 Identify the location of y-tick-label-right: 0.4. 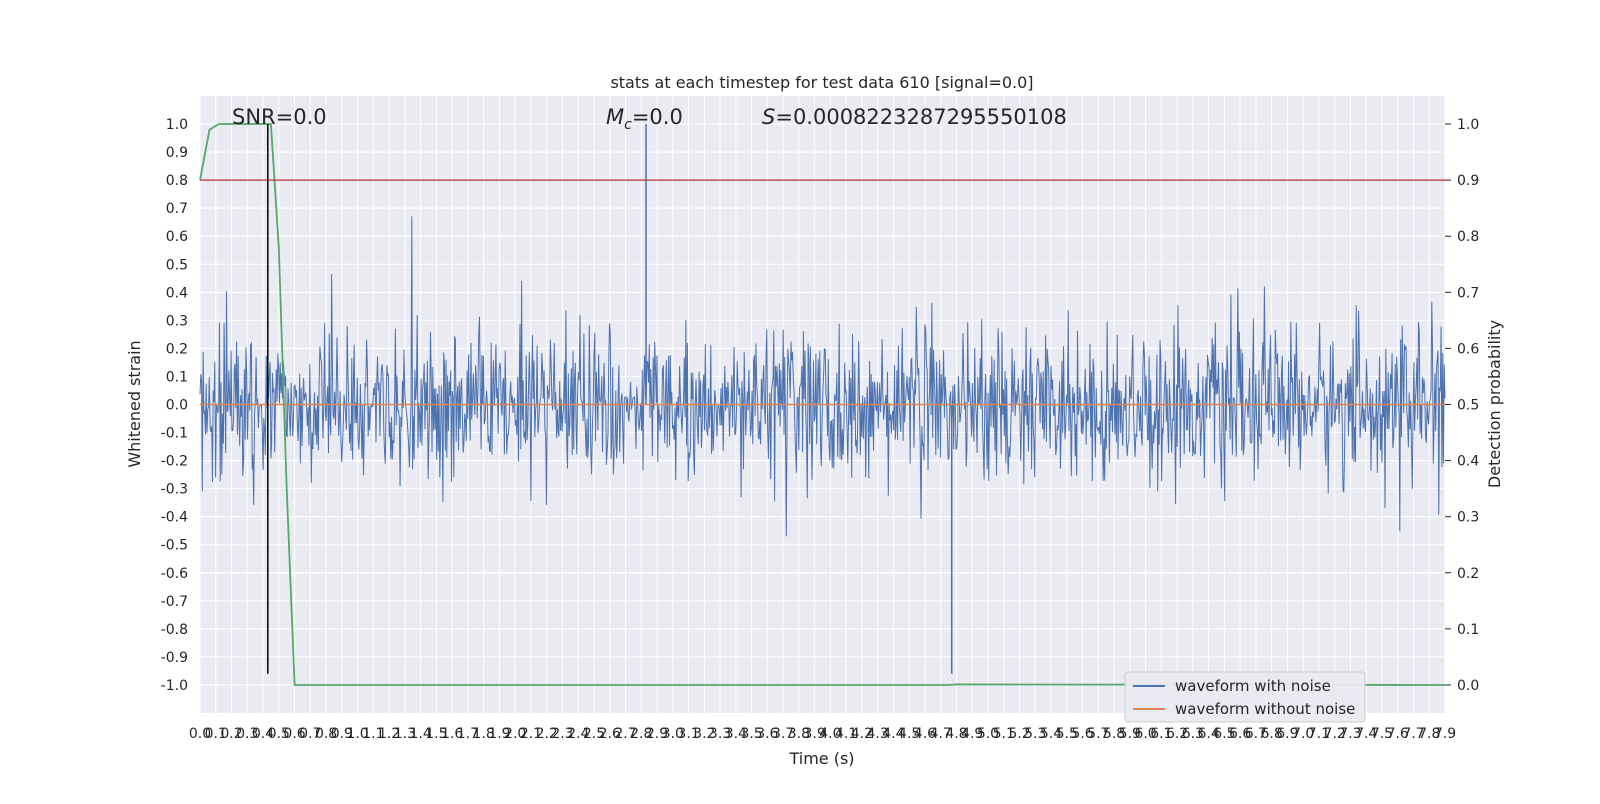
(1468, 462).